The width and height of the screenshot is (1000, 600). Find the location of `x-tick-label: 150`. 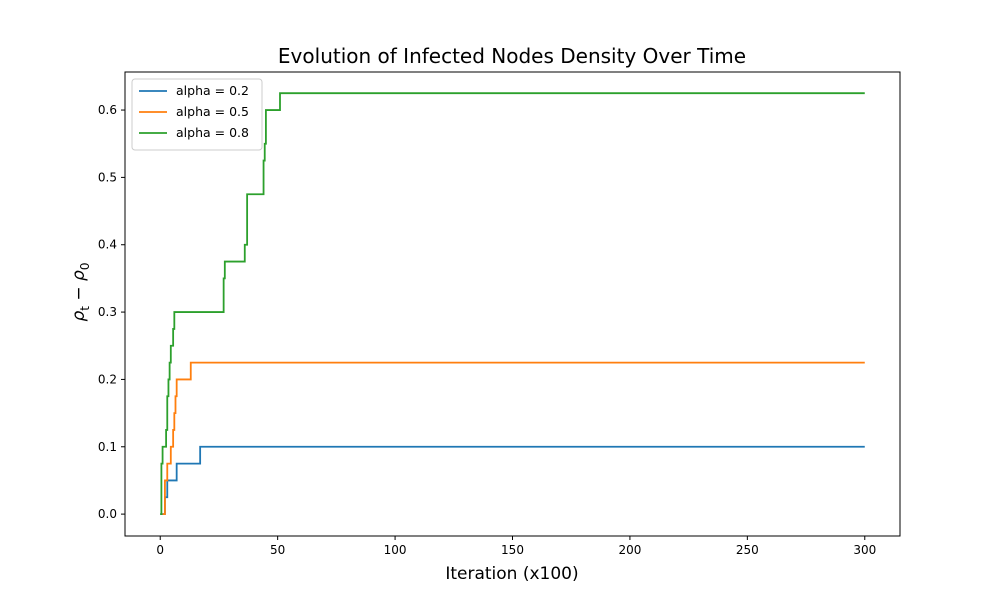

x-tick-label: 150 is located at coordinates (512, 550).